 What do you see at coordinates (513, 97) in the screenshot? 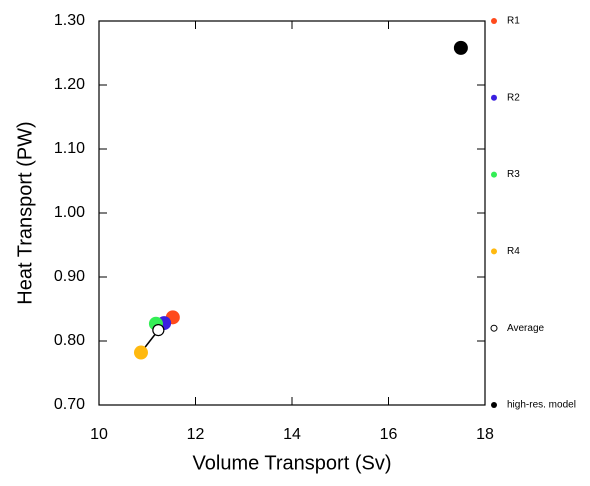
I see `legend-label: R2` at bounding box center [513, 97].